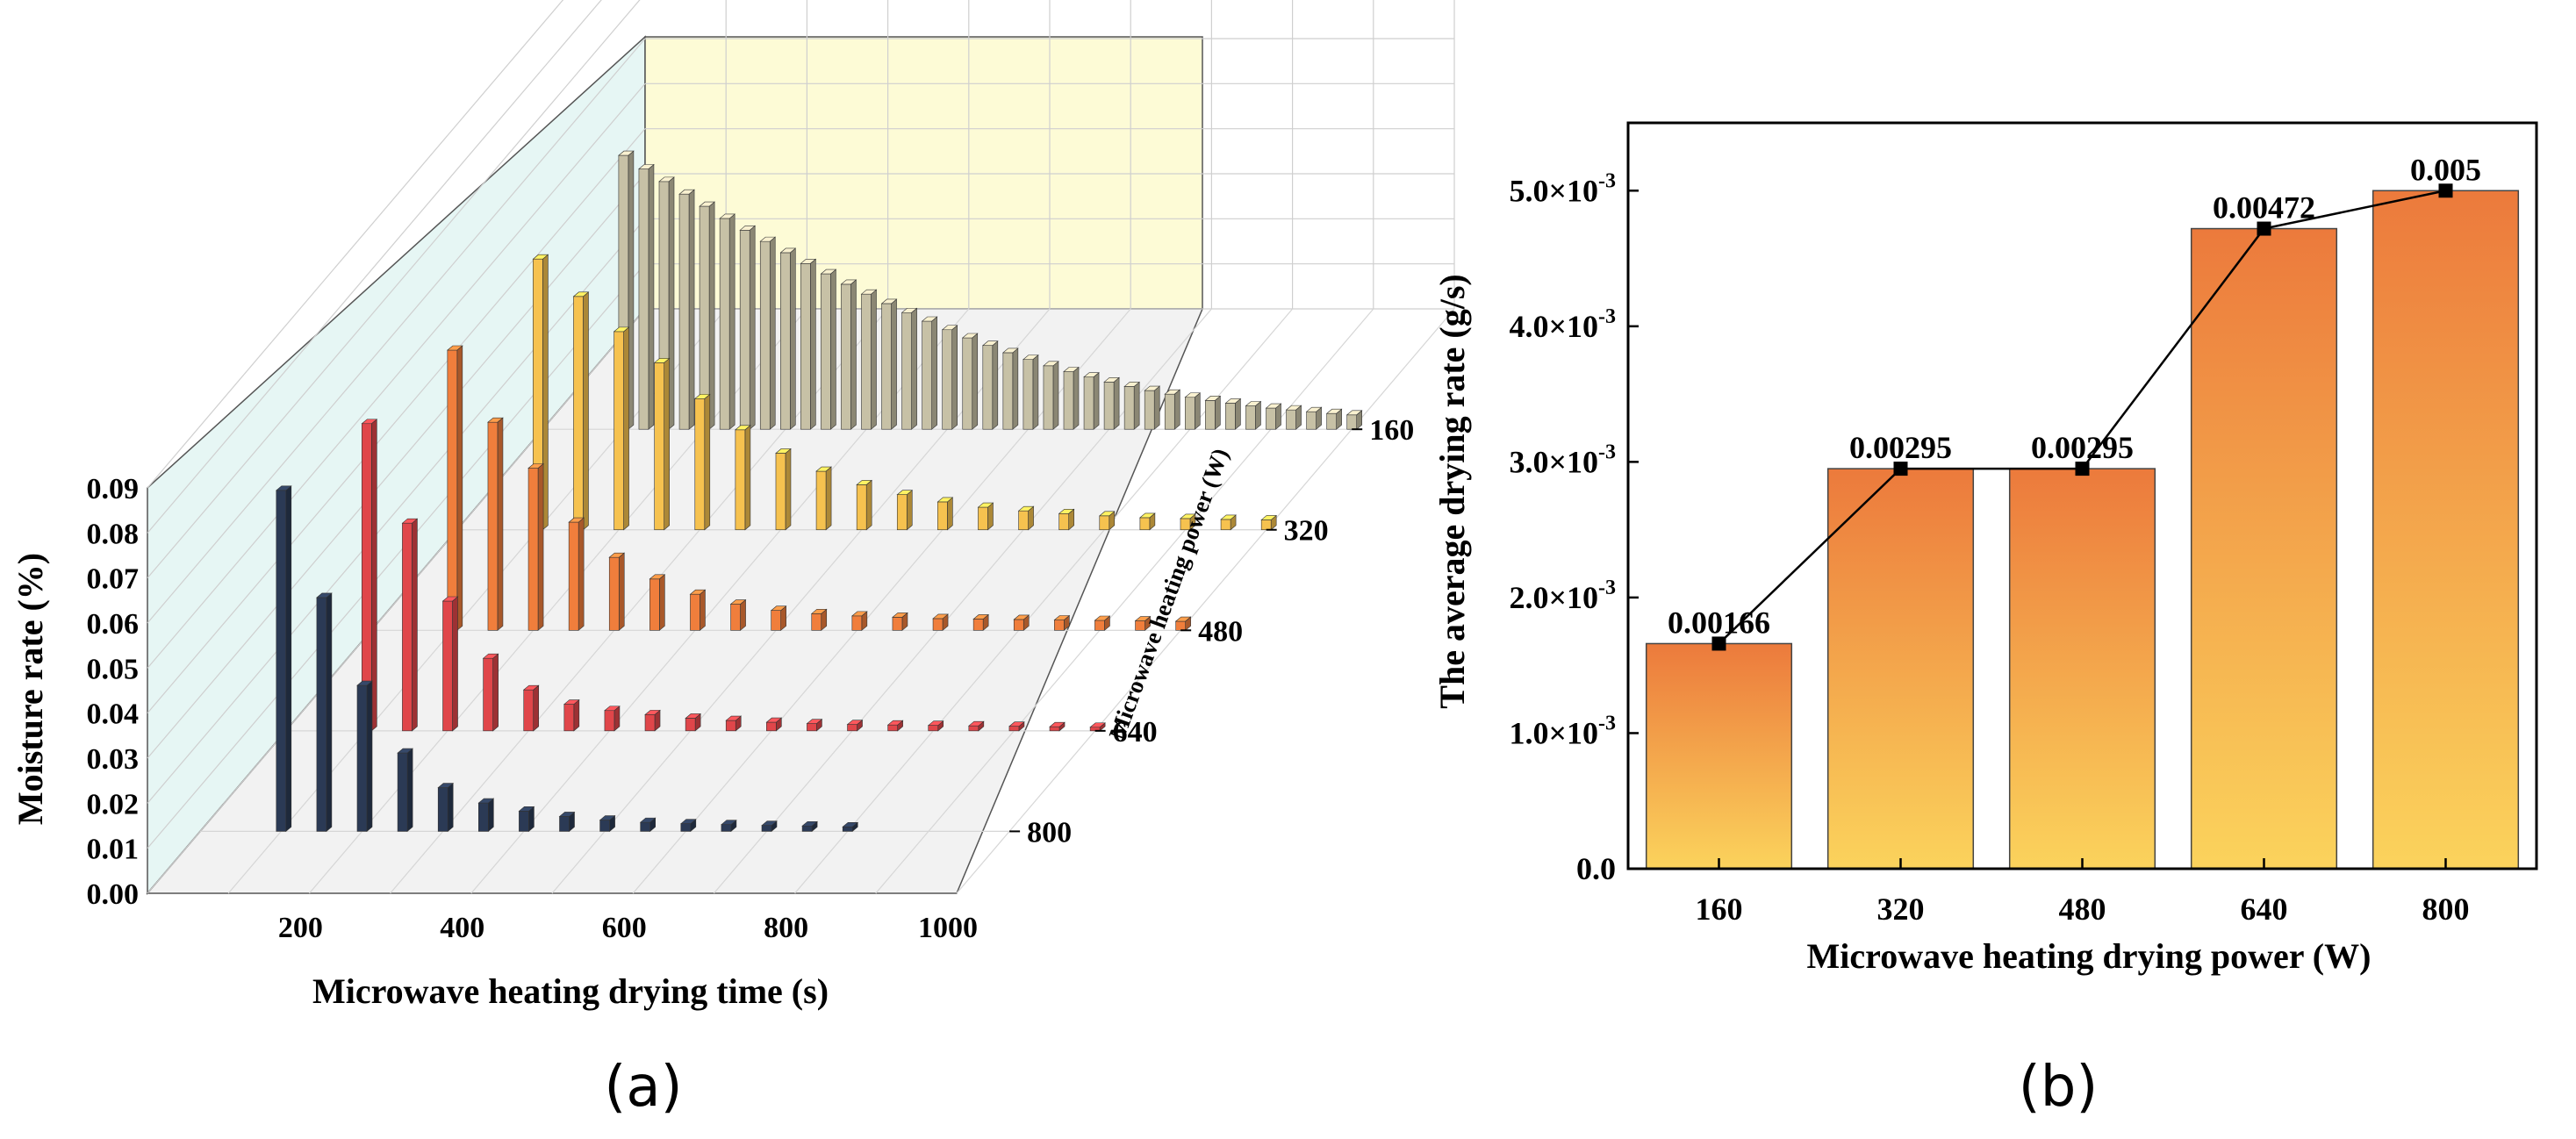  What do you see at coordinates (2074, 396) in the screenshot?
I see `chart-b-value-labels: 0.00166 0.00295 0.00295 0.00472 0.005` at bounding box center [2074, 396].